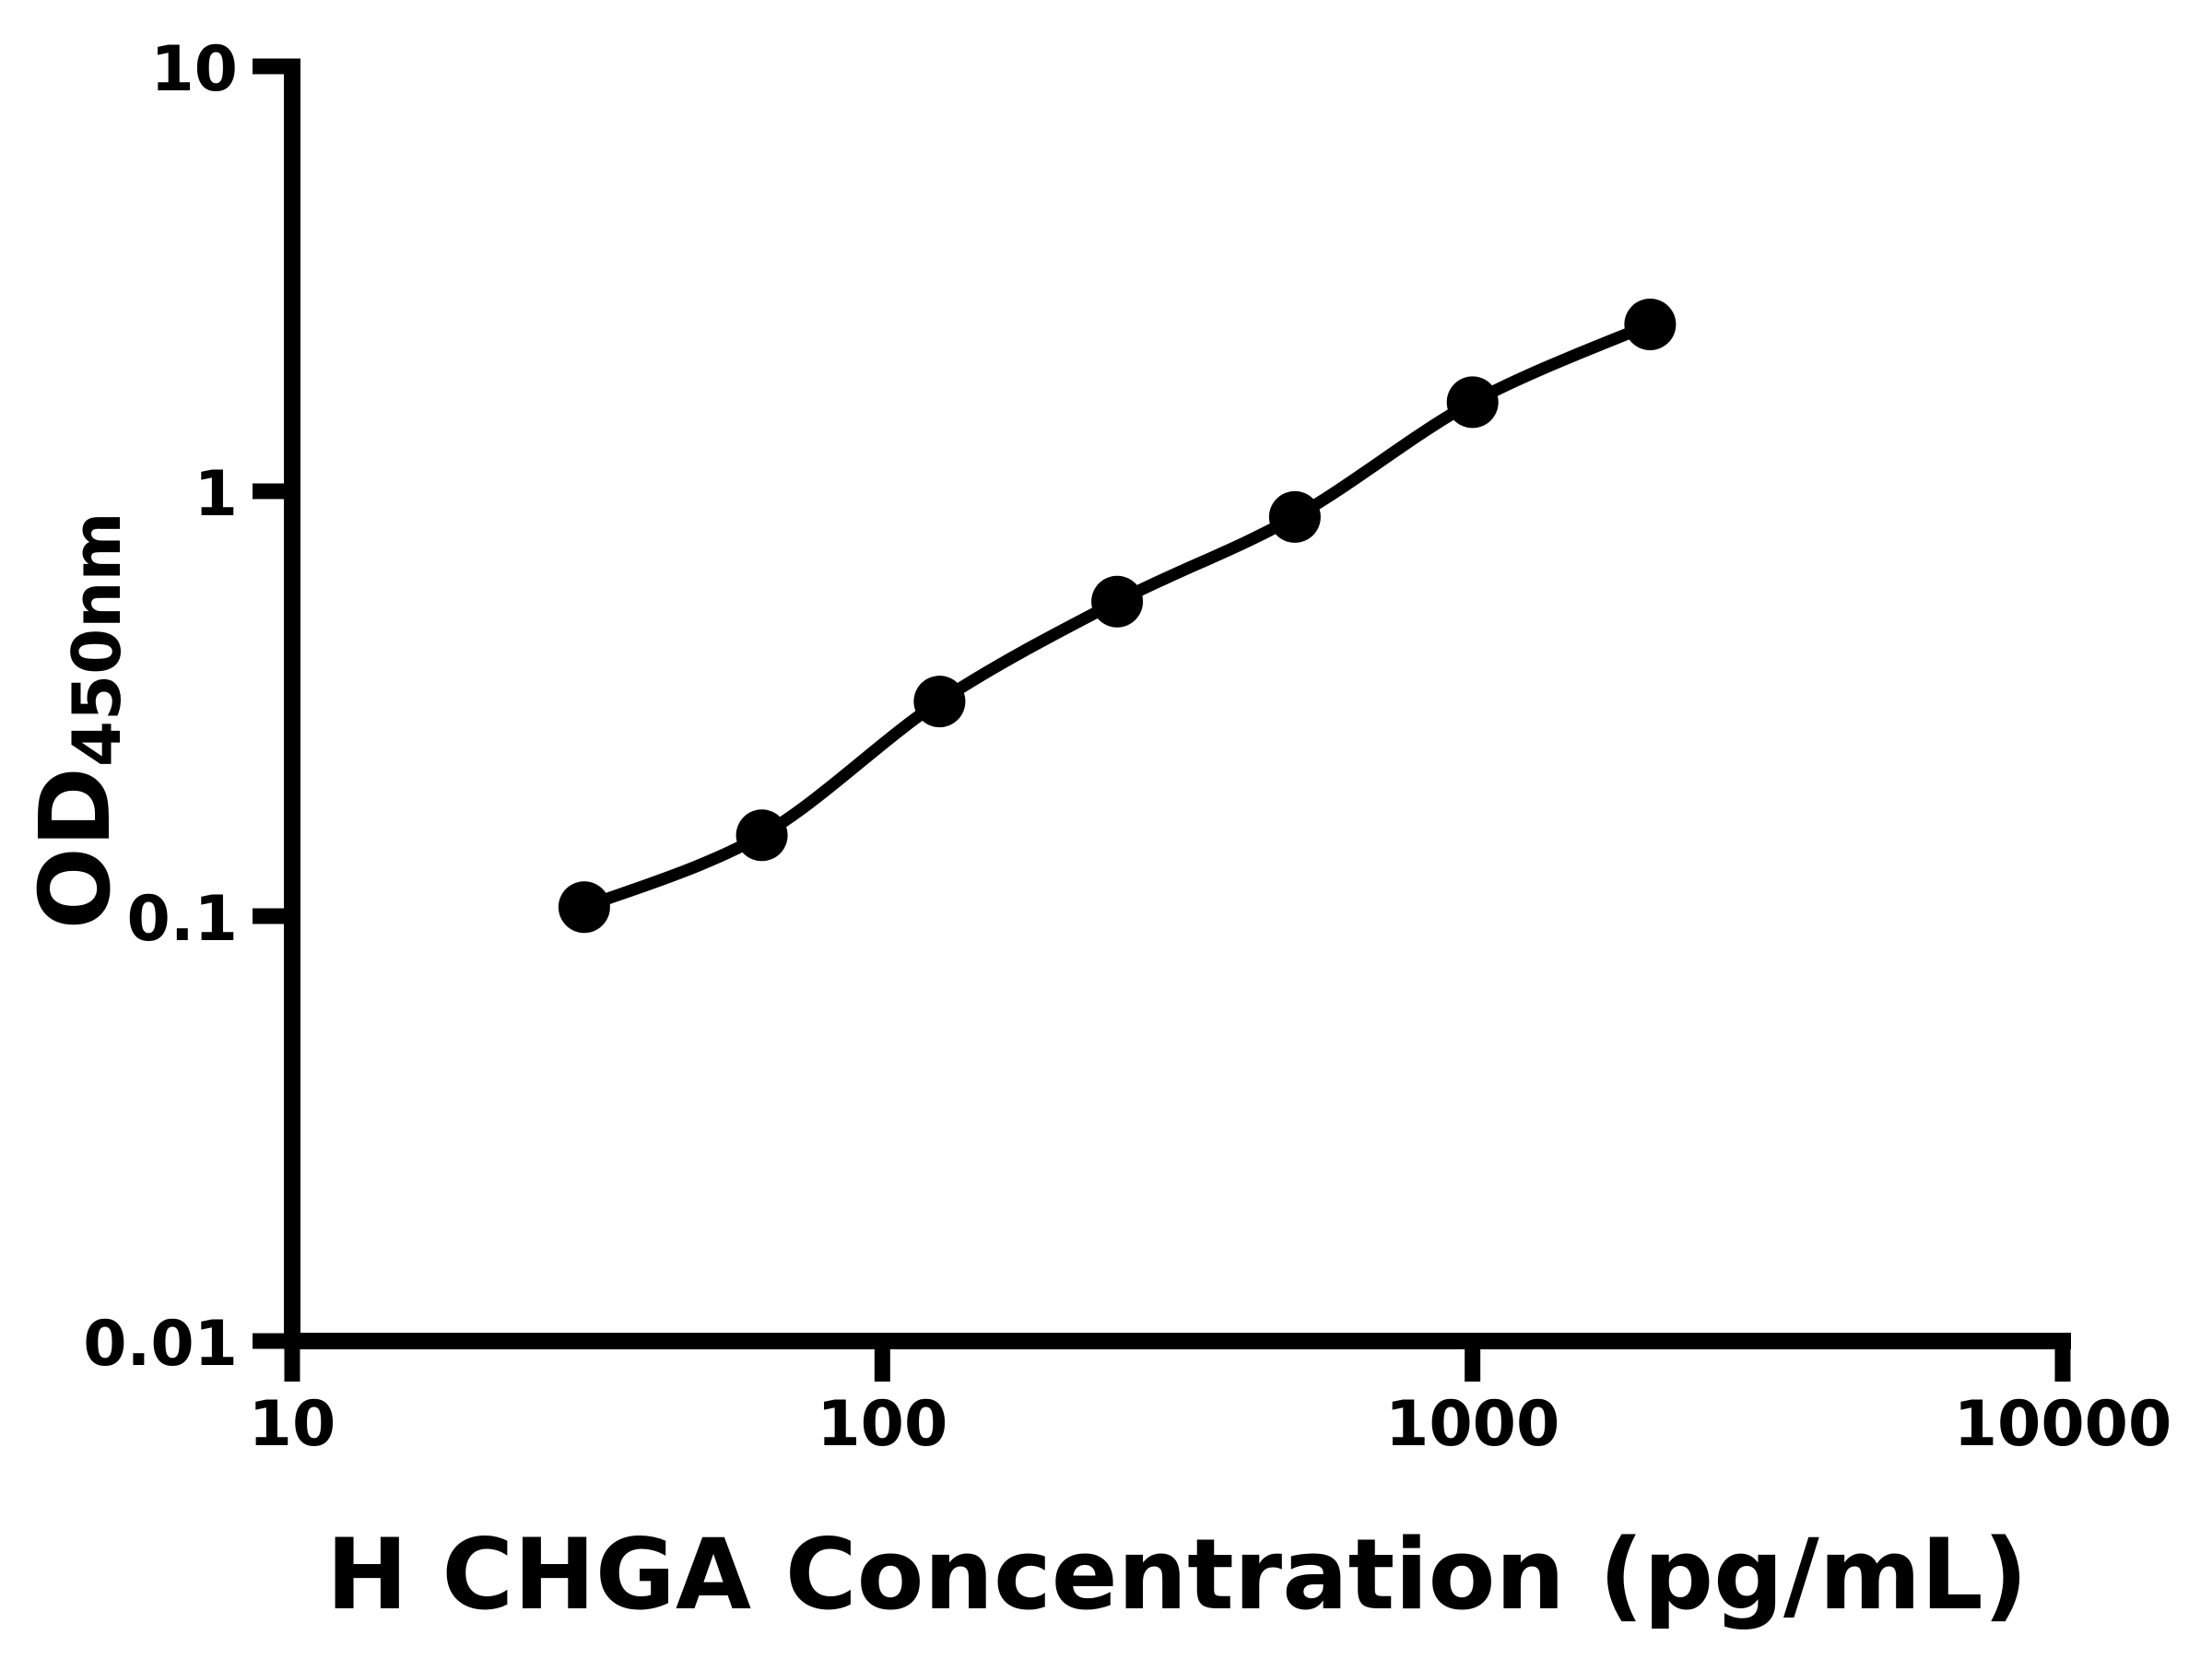 This screenshot has width=2212, height=1659. Describe the element at coordinates (1472, 402) in the screenshot. I see `data-point-1000pg` at that location.